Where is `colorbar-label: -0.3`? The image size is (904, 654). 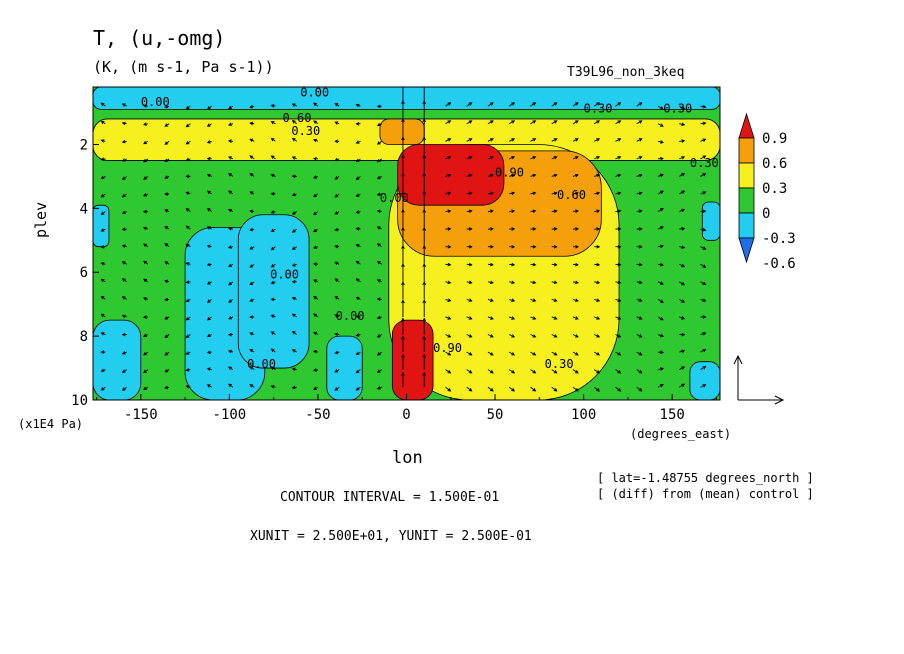 colorbar-label: -0.3 is located at coordinates (779, 239).